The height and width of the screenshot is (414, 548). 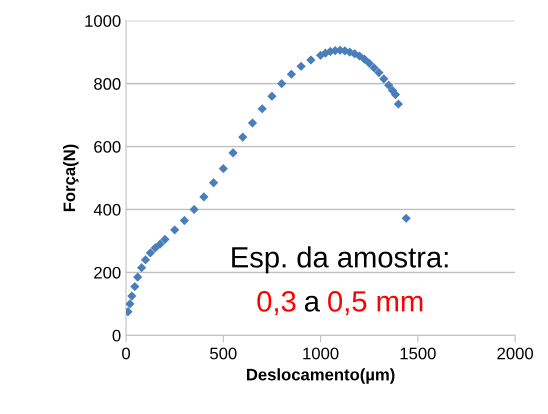 What do you see at coordinates (107, 272) in the screenshot?
I see `y-tick-label: 200` at bounding box center [107, 272].